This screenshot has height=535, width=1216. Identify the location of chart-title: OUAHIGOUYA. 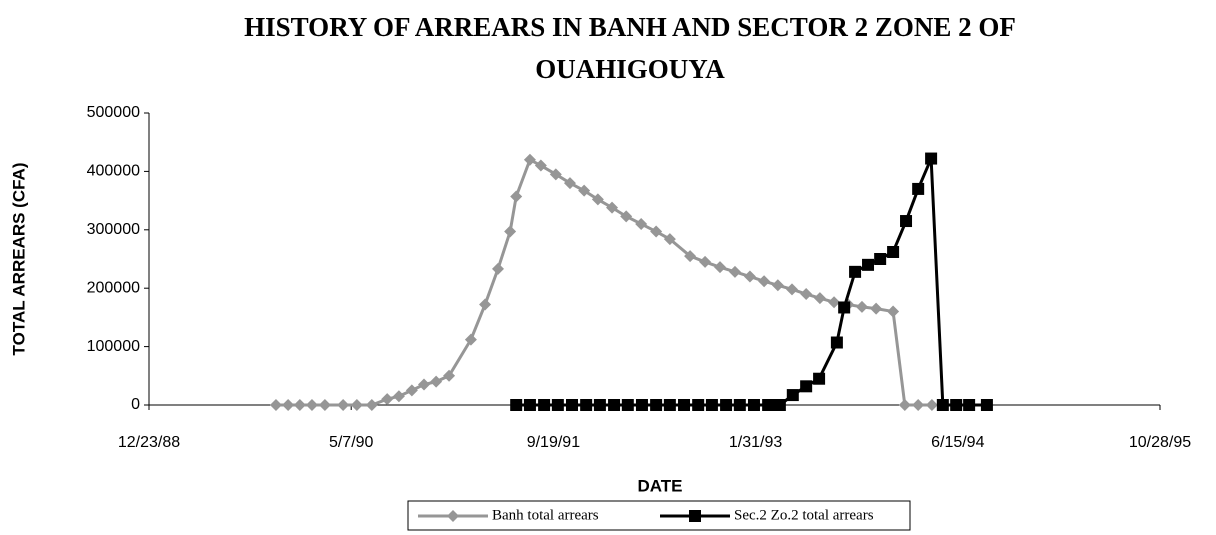
(630, 69).